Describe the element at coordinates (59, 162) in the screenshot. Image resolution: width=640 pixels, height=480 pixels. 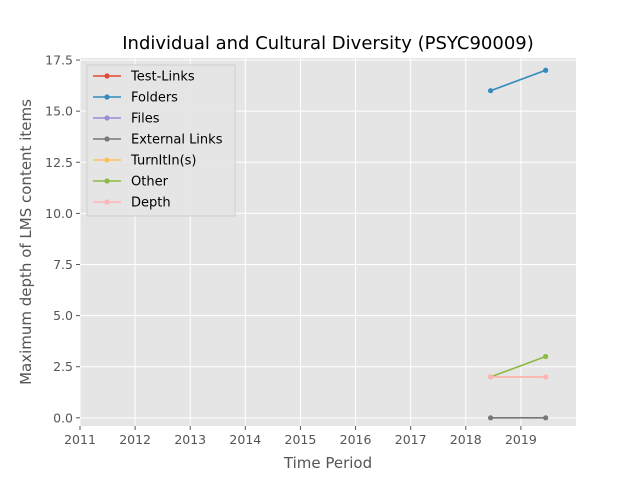
I see `y-tick-label: 12.5` at that location.